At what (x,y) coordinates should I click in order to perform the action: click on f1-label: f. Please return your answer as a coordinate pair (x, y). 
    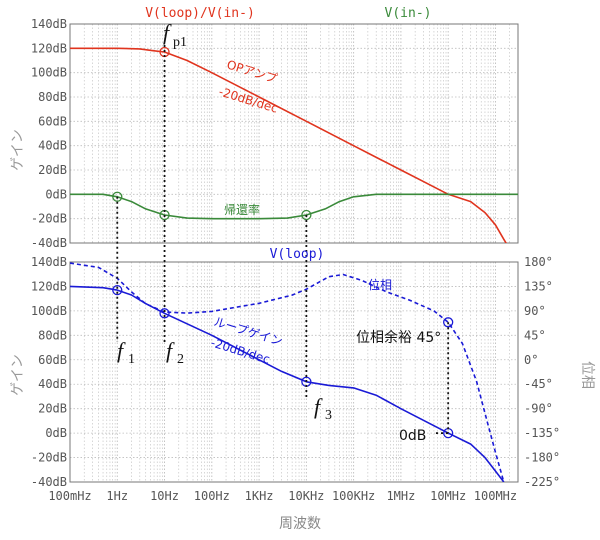
    Looking at the image, I should click on (121, 350).